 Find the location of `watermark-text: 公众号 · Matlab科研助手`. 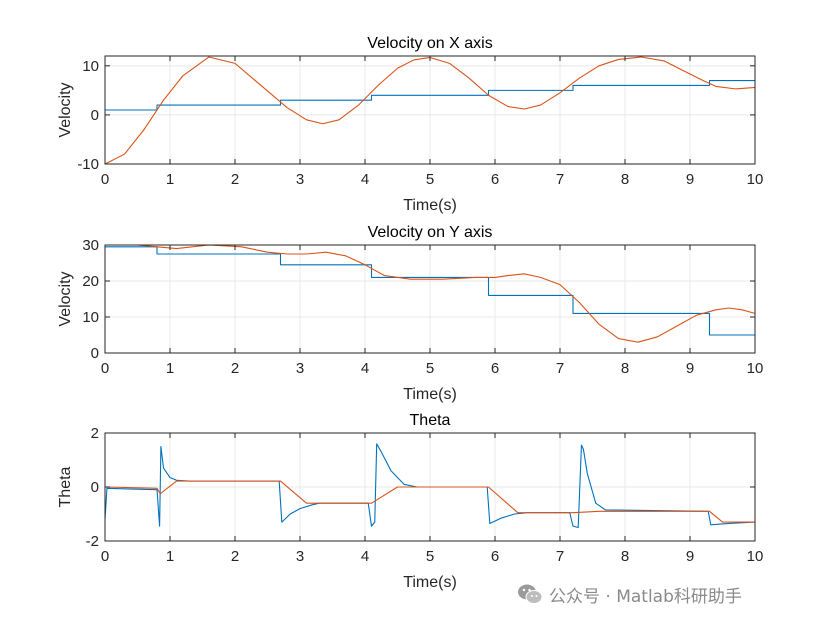

watermark-text: 公众号 · Matlab科研助手 is located at coordinates (645, 596).